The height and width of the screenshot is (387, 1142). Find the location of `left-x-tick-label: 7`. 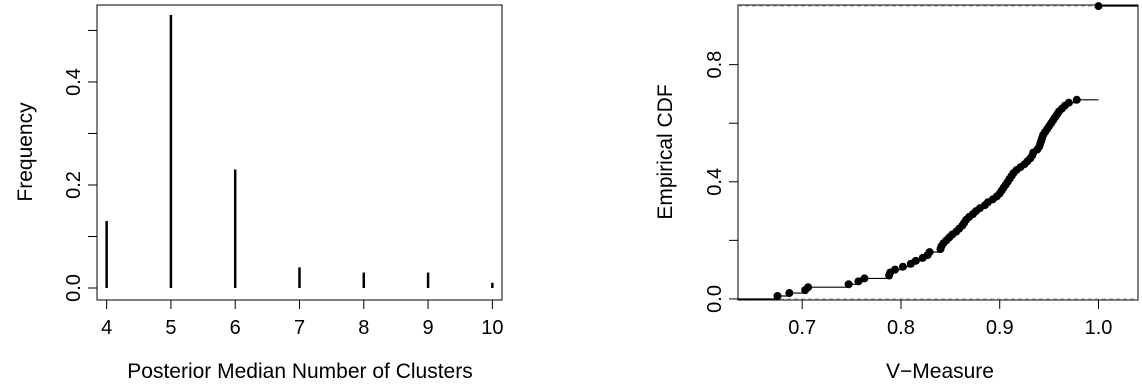

left-x-tick-label: 7 is located at coordinates (299, 328).